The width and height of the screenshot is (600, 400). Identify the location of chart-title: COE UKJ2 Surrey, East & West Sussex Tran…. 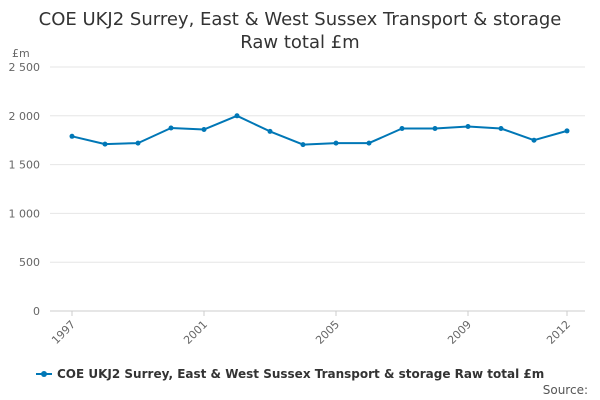
(300, 31).